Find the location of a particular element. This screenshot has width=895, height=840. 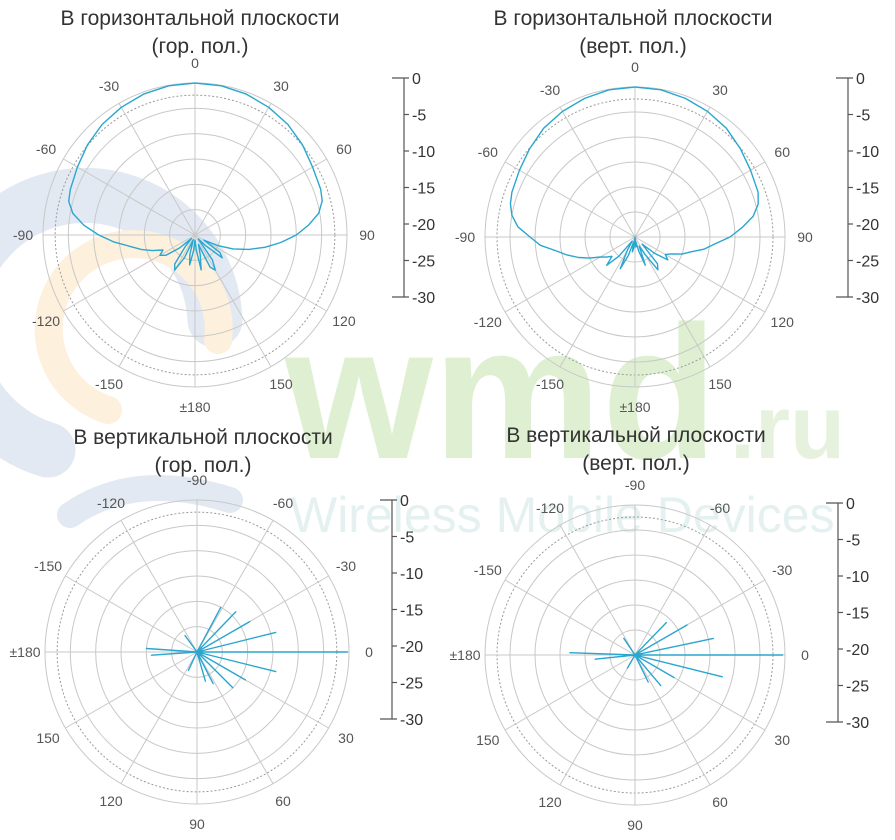

panel-subtitle: (гор. пол.) is located at coordinates (203, 465).